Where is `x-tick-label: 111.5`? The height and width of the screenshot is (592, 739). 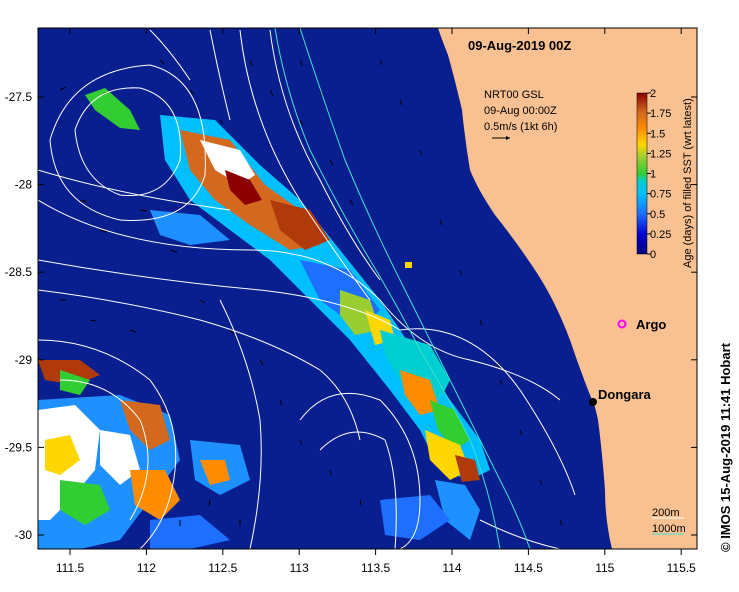
x-tick-label: 111.5 is located at coordinates (70, 568).